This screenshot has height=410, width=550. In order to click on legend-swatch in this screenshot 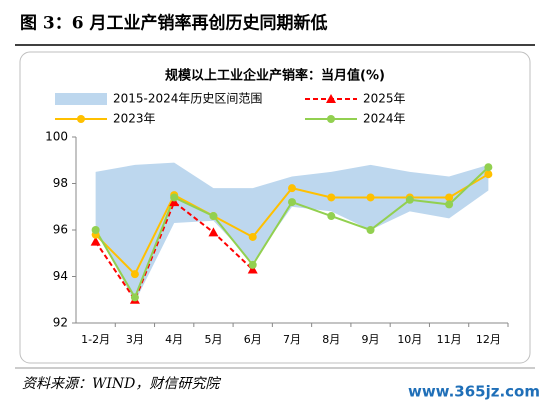, I will do `click(81, 99)`.